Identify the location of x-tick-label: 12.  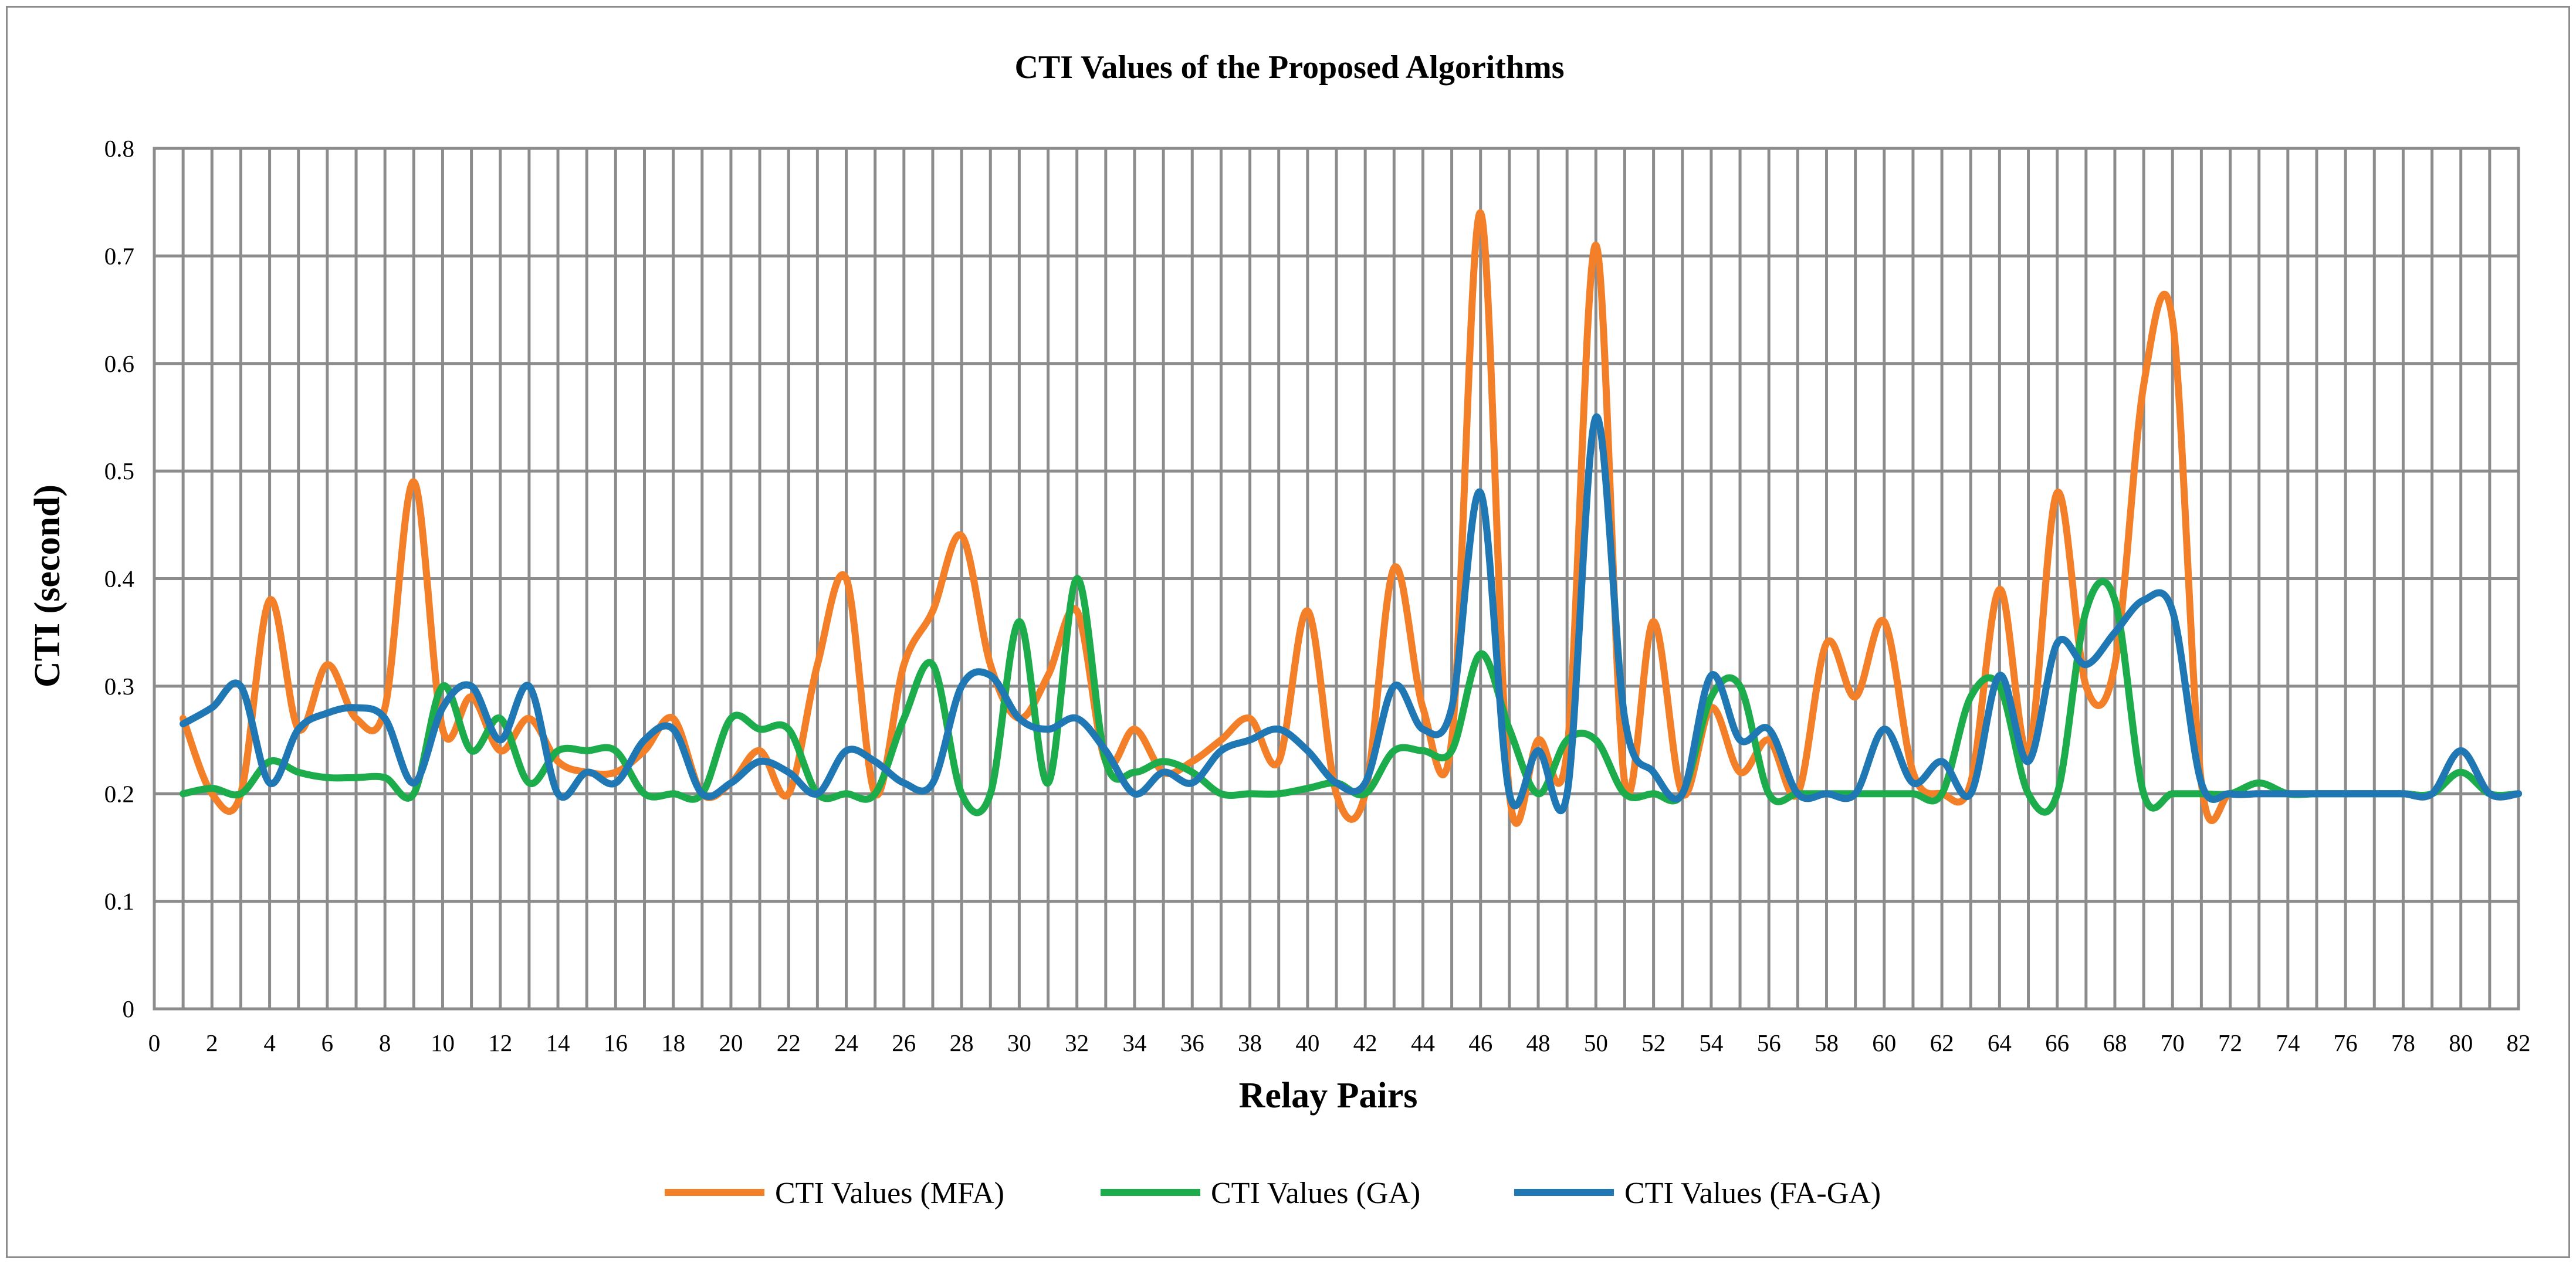
(500, 1042).